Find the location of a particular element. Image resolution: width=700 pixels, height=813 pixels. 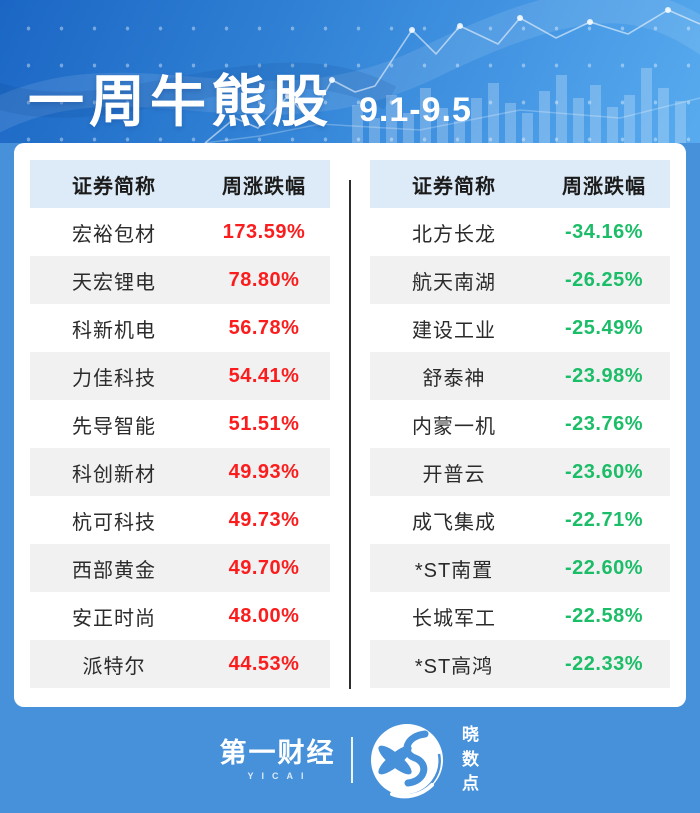

stock-name: 西部黄金 is located at coordinates (114, 570).